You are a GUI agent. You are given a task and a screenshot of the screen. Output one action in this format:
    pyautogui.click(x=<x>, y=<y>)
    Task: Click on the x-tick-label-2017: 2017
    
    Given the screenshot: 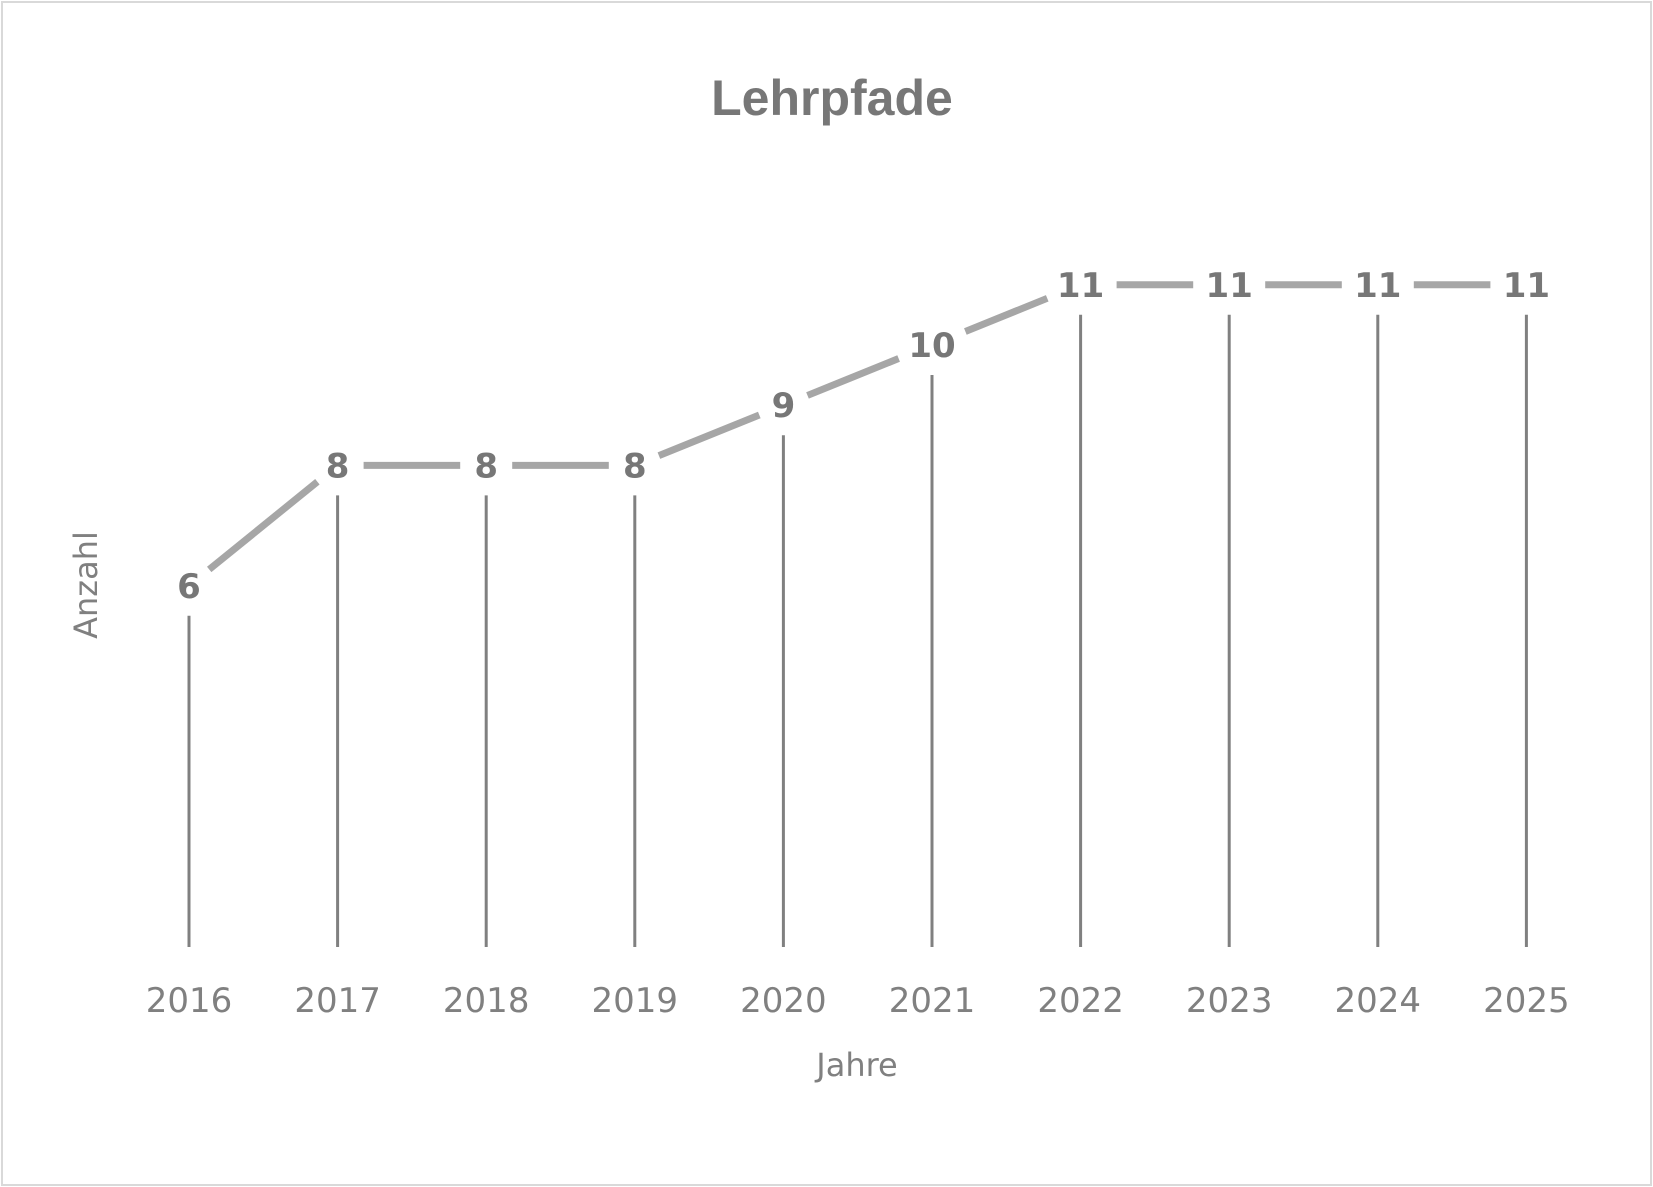 What is the action you would take?
    pyautogui.click(x=337, y=1001)
    